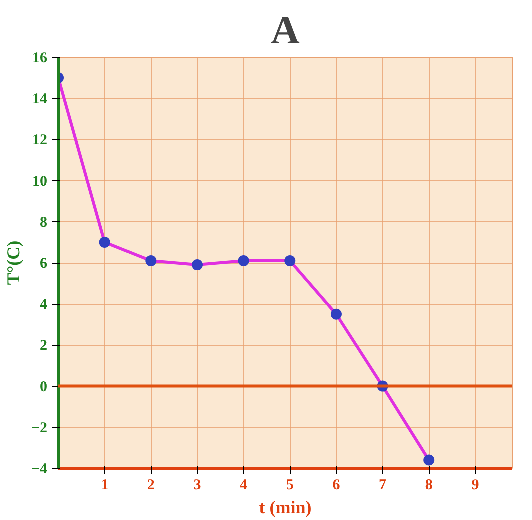 This screenshot has height=520, width=532. I want to click on y-tick-label: 6, so click(44, 264).